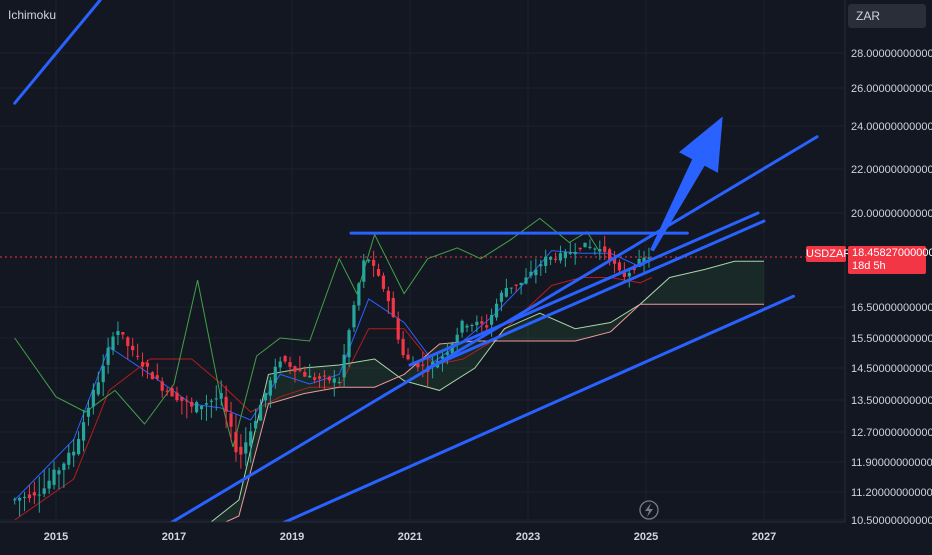 The height and width of the screenshot is (555, 932). I want to click on projection-arrow, so click(686, 184).